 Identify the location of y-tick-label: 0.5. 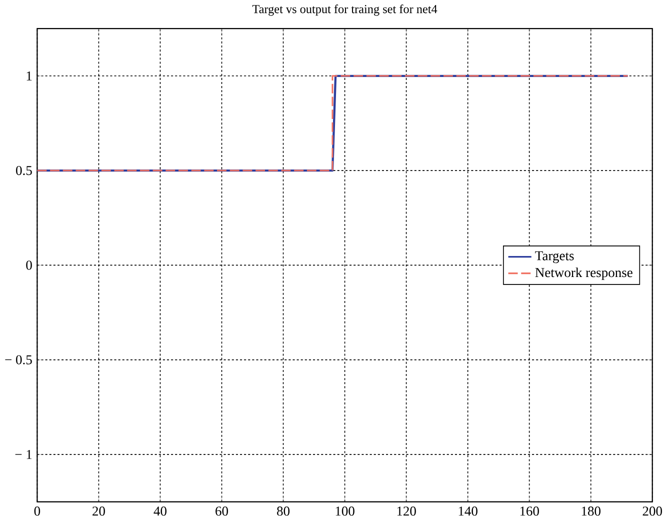
(24, 171).